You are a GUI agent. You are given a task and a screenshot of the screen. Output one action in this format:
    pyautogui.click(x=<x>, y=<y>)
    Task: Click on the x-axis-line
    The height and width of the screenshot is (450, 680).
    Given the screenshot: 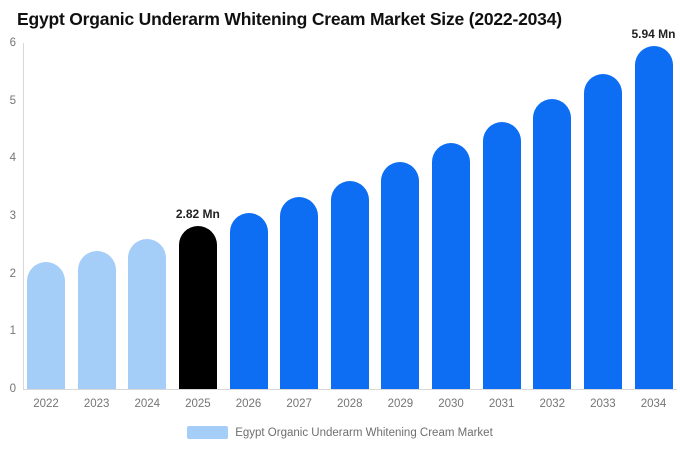 What is the action you would take?
    pyautogui.click(x=350, y=389)
    